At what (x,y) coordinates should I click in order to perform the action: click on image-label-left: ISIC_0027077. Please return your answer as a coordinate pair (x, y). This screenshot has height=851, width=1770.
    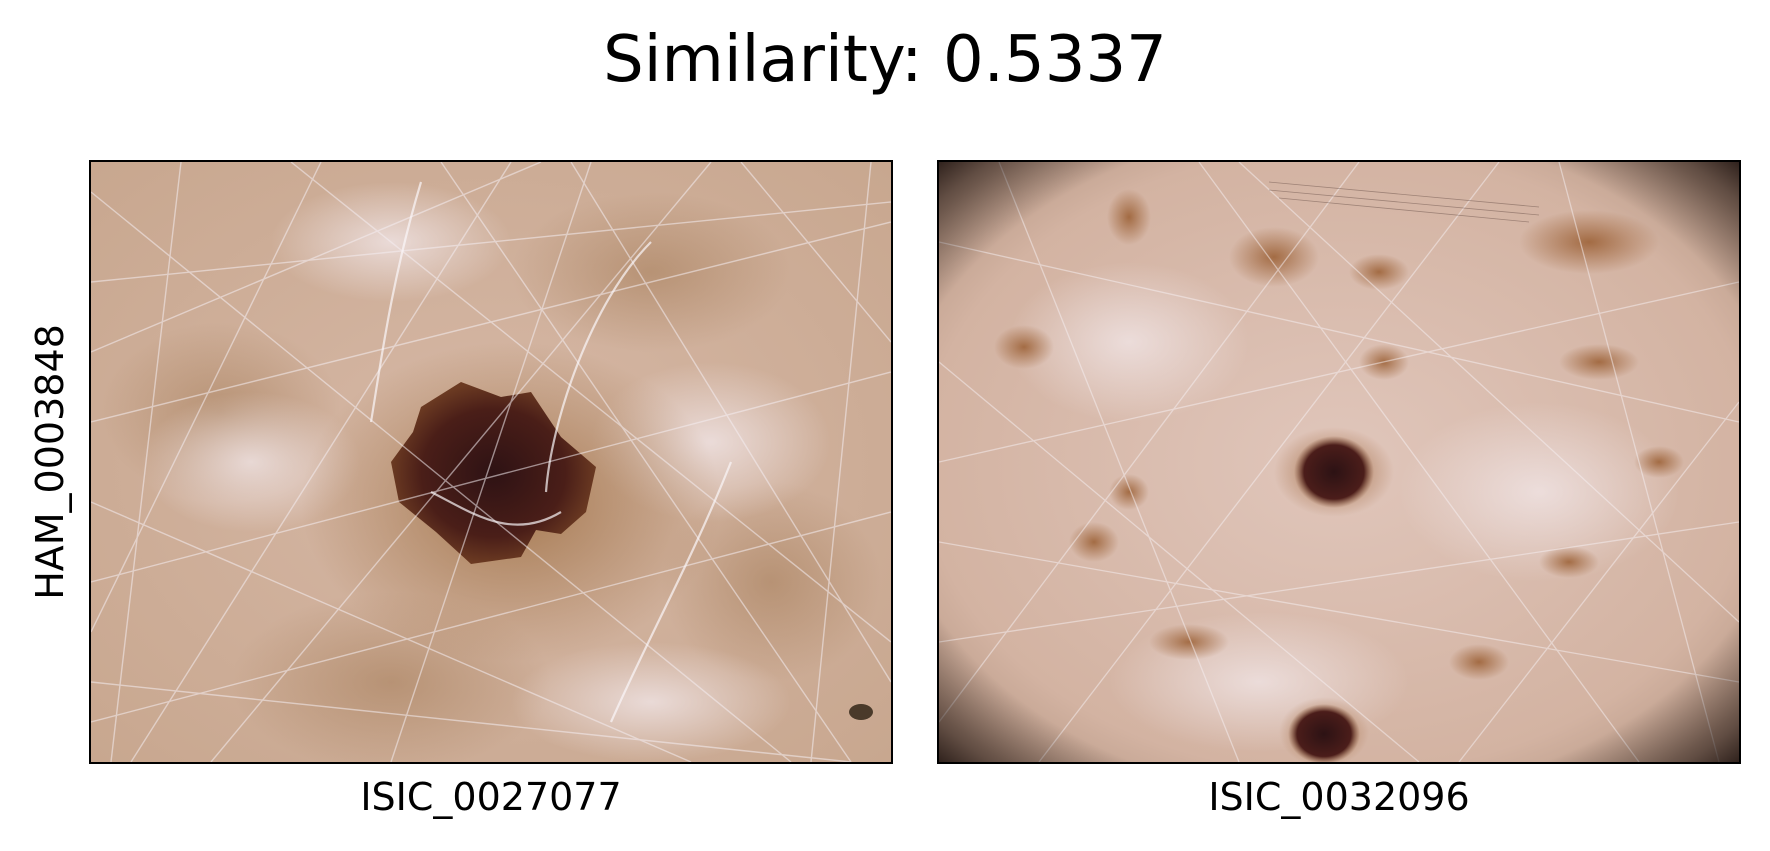
    Looking at the image, I should click on (491, 797).